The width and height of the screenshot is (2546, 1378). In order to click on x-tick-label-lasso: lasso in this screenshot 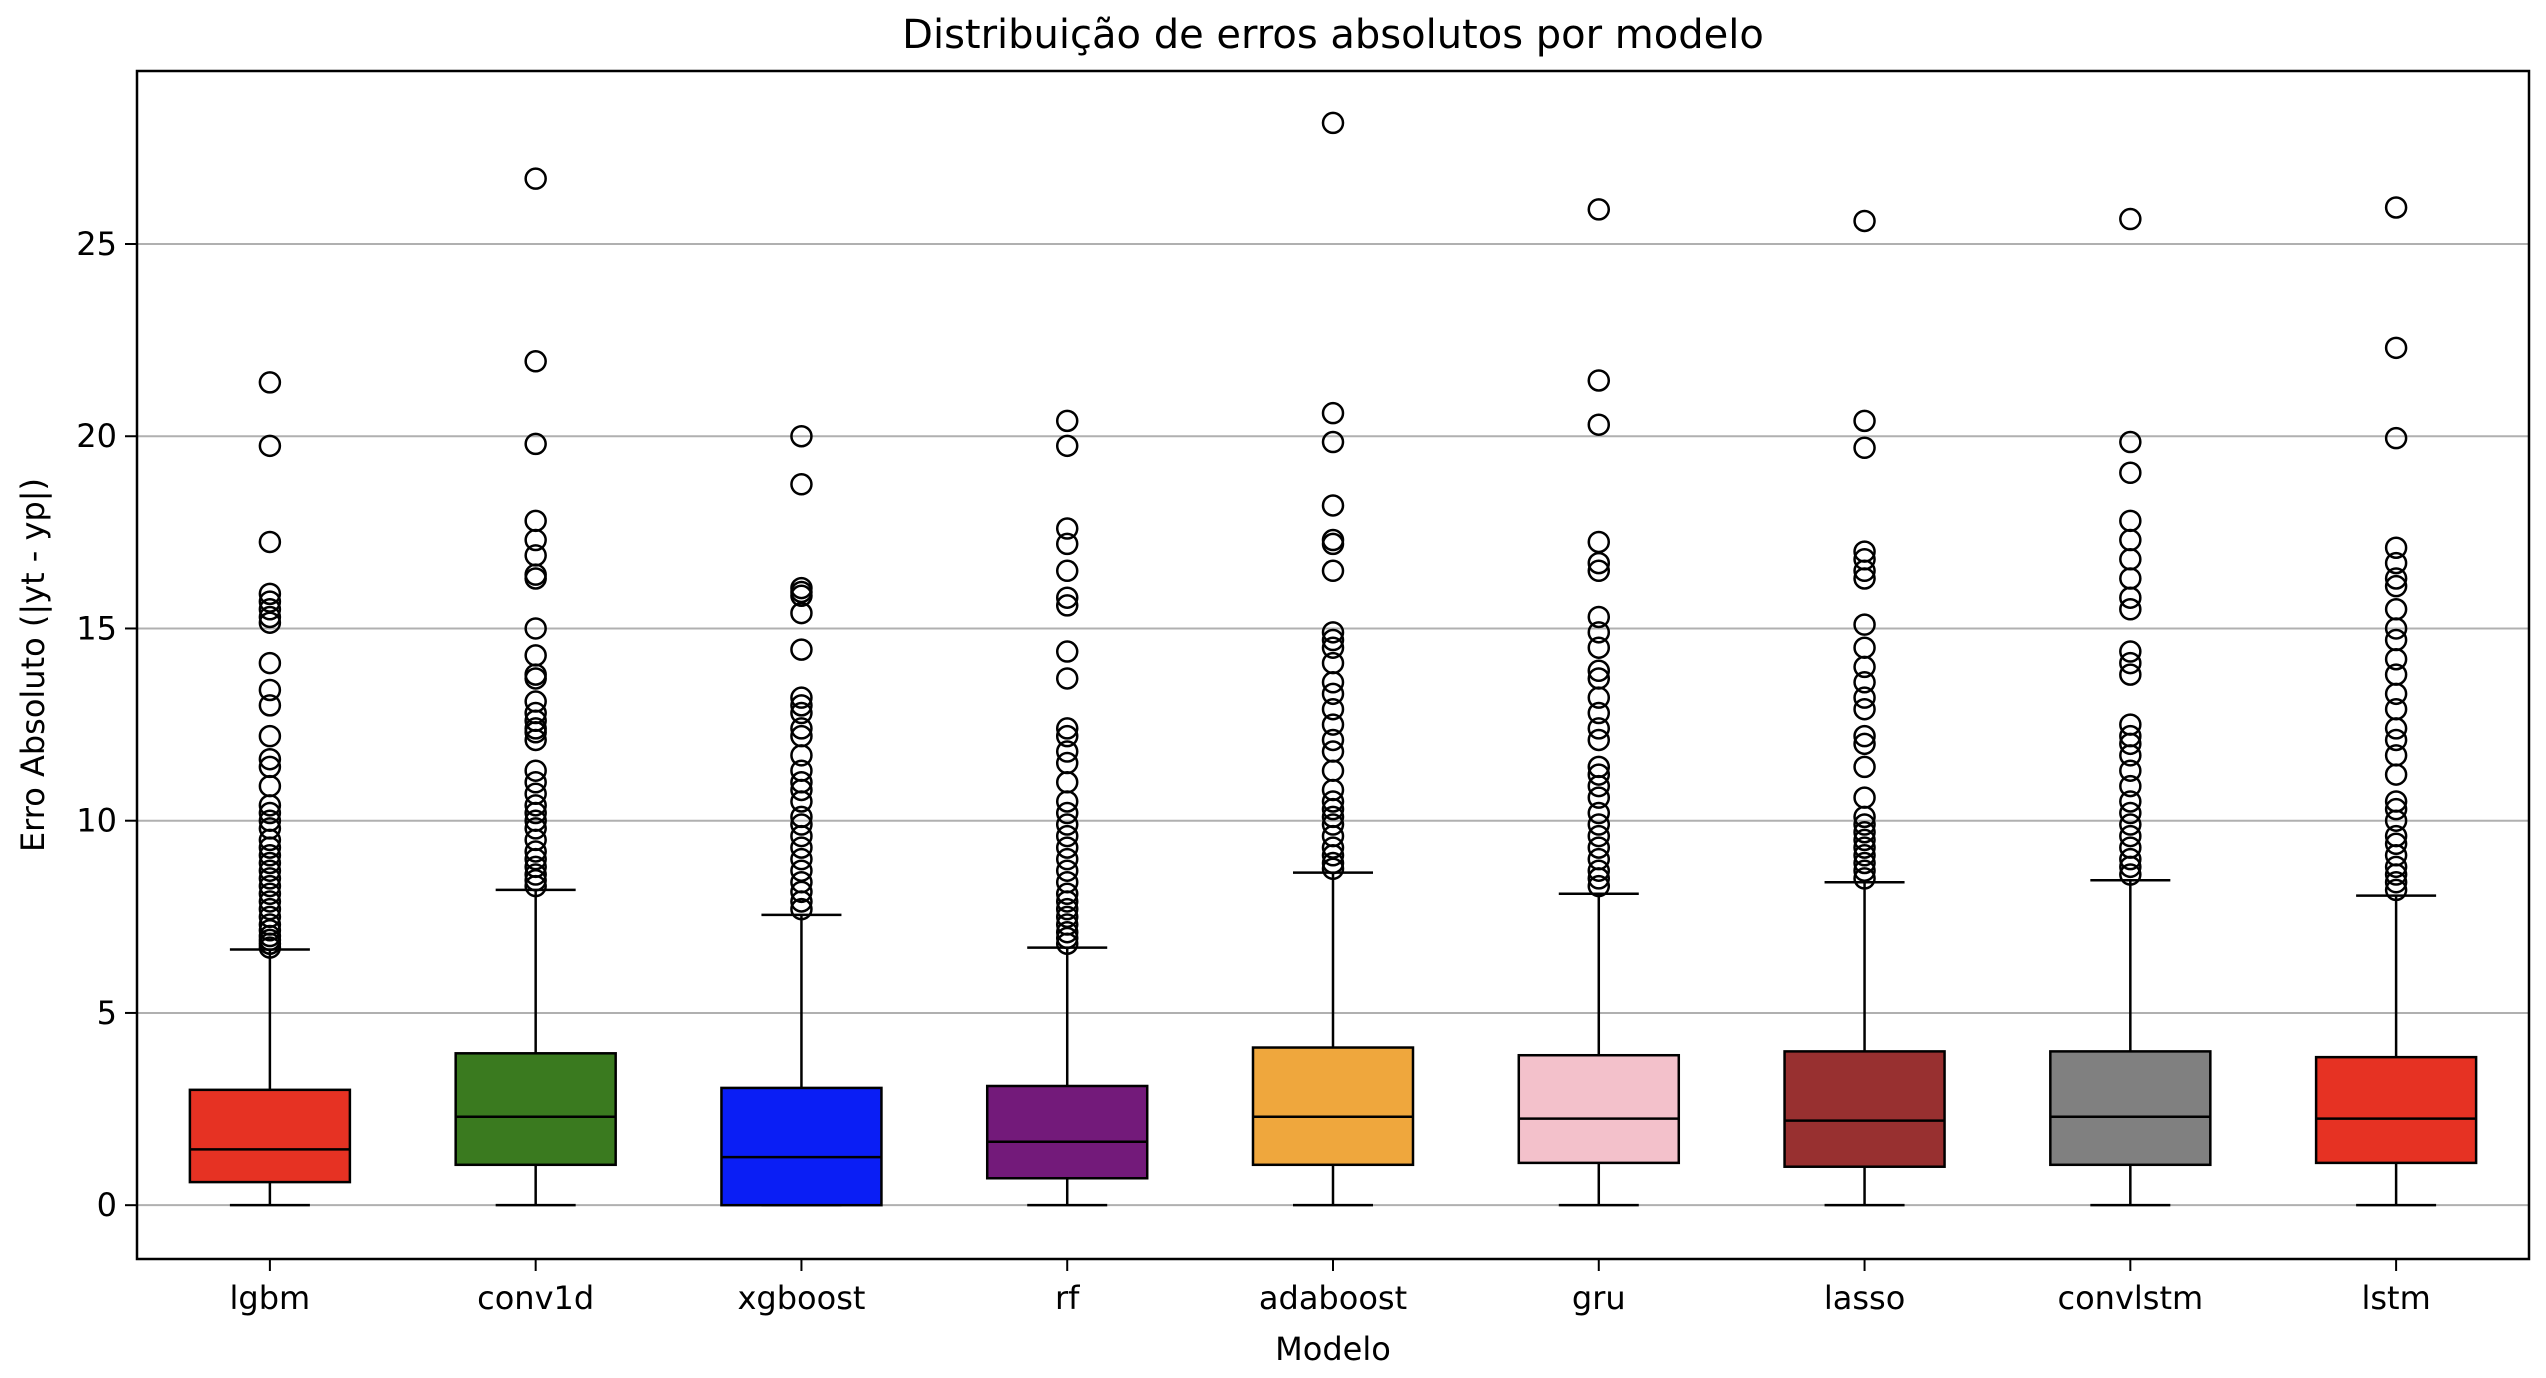, I will do `click(1864, 1298)`.